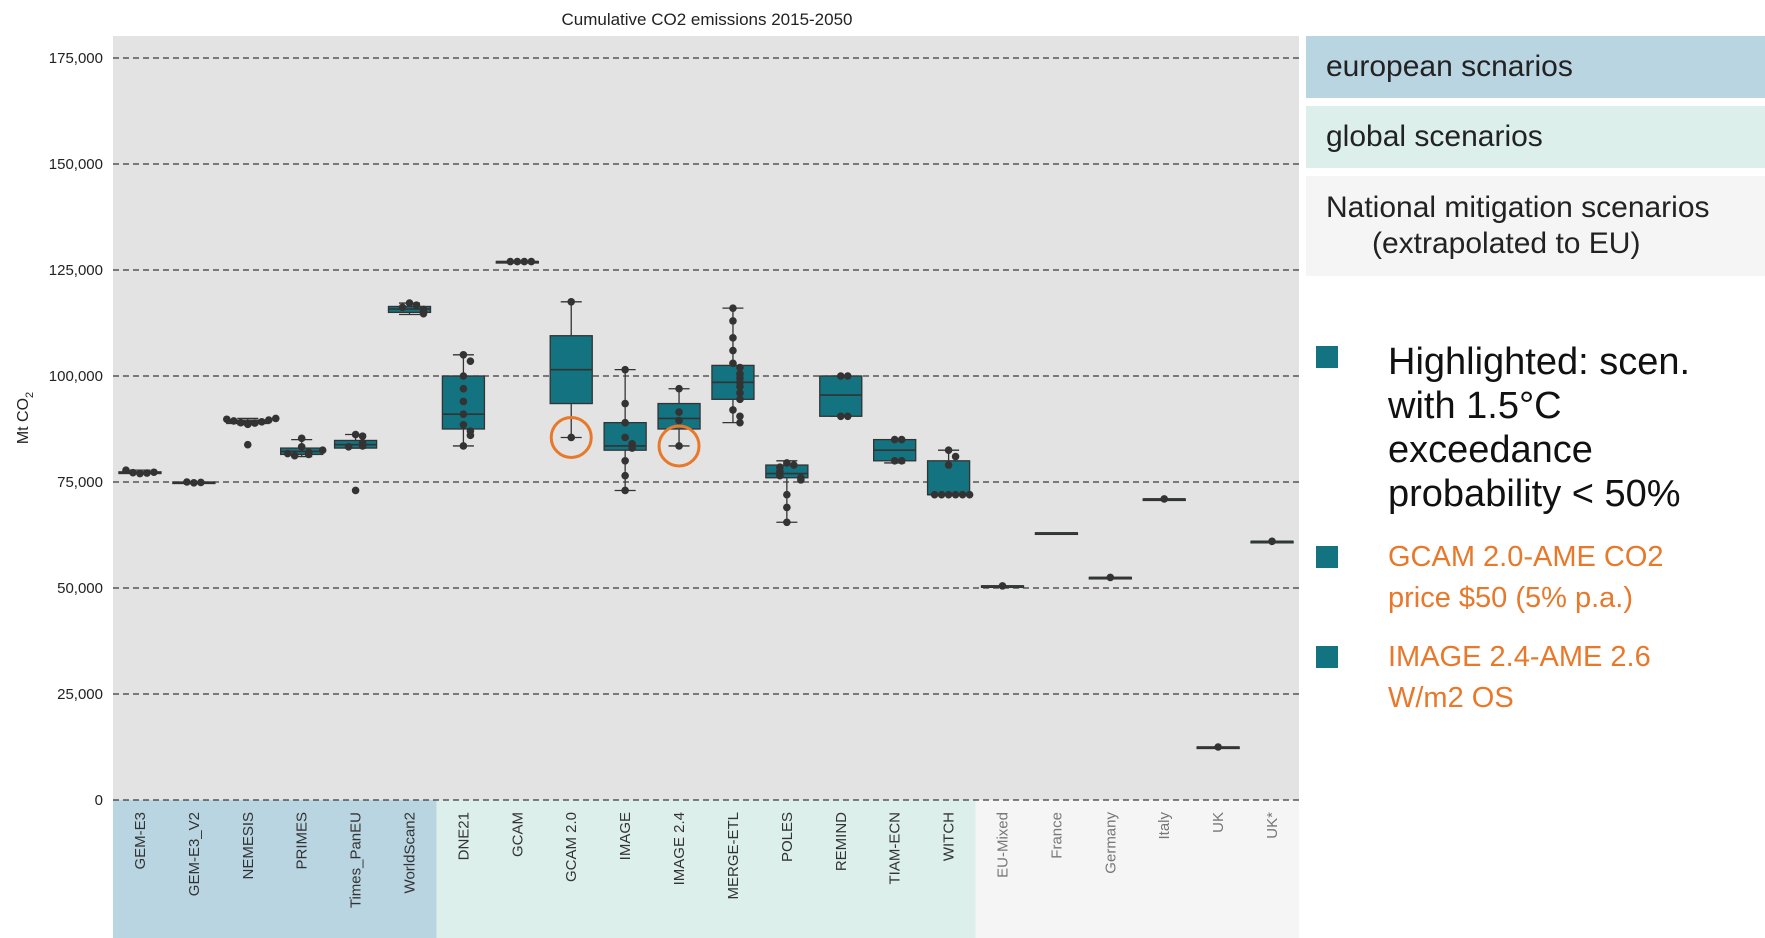  Describe the element at coordinates (895, 848) in the screenshot. I see `x-tick-label: TIAM-ECN` at that location.